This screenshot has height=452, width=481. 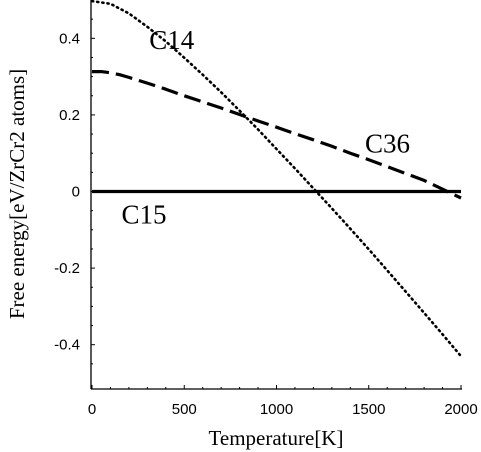 I want to click on y-axis-title: Free energy[eV/ZrCr2 atoms], so click(x=17, y=194).